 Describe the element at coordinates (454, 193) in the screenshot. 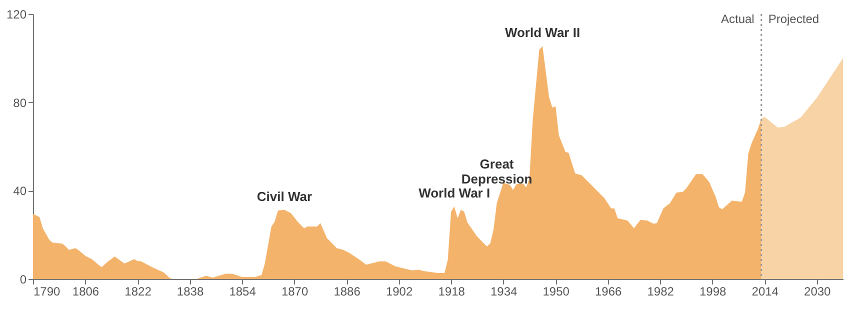

I see `annotation: World War I` at that location.